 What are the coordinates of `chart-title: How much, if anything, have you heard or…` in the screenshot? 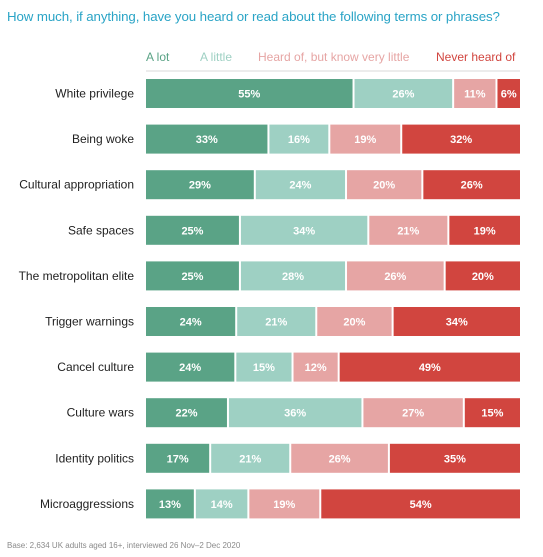 It's located at (253, 16).